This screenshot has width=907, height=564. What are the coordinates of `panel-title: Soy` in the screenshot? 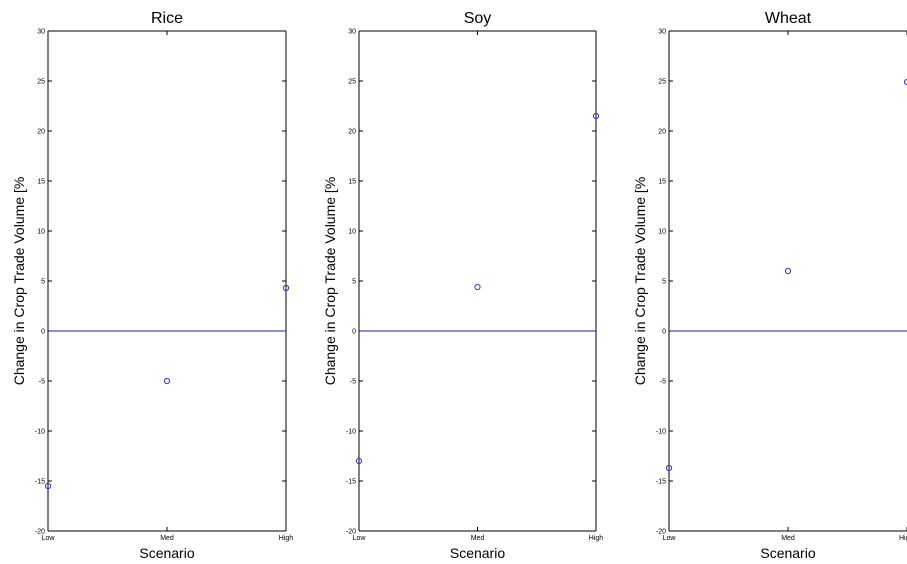 It's located at (478, 18).